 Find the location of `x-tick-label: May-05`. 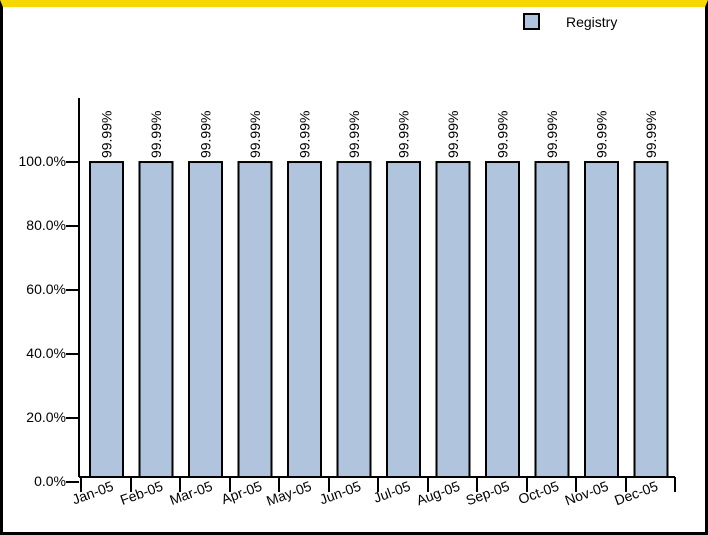

x-tick-label: May-05 is located at coordinates (289, 493).